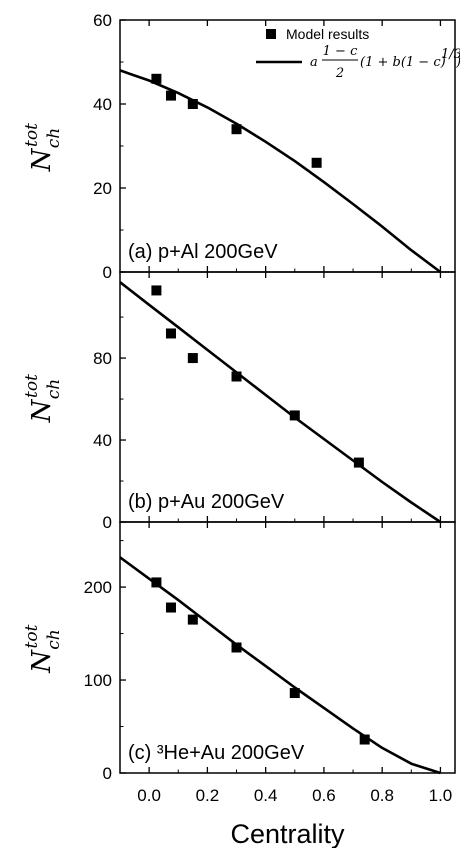 This screenshot has height=848, width=460. Describe the element at coordinates (102, 358) in the screenshot. I see `y-tick-label: 80` at that location.